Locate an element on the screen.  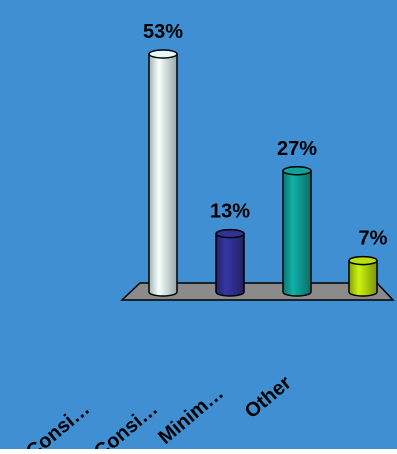
data-label-3: 27% is located at coordinates (297, 149).